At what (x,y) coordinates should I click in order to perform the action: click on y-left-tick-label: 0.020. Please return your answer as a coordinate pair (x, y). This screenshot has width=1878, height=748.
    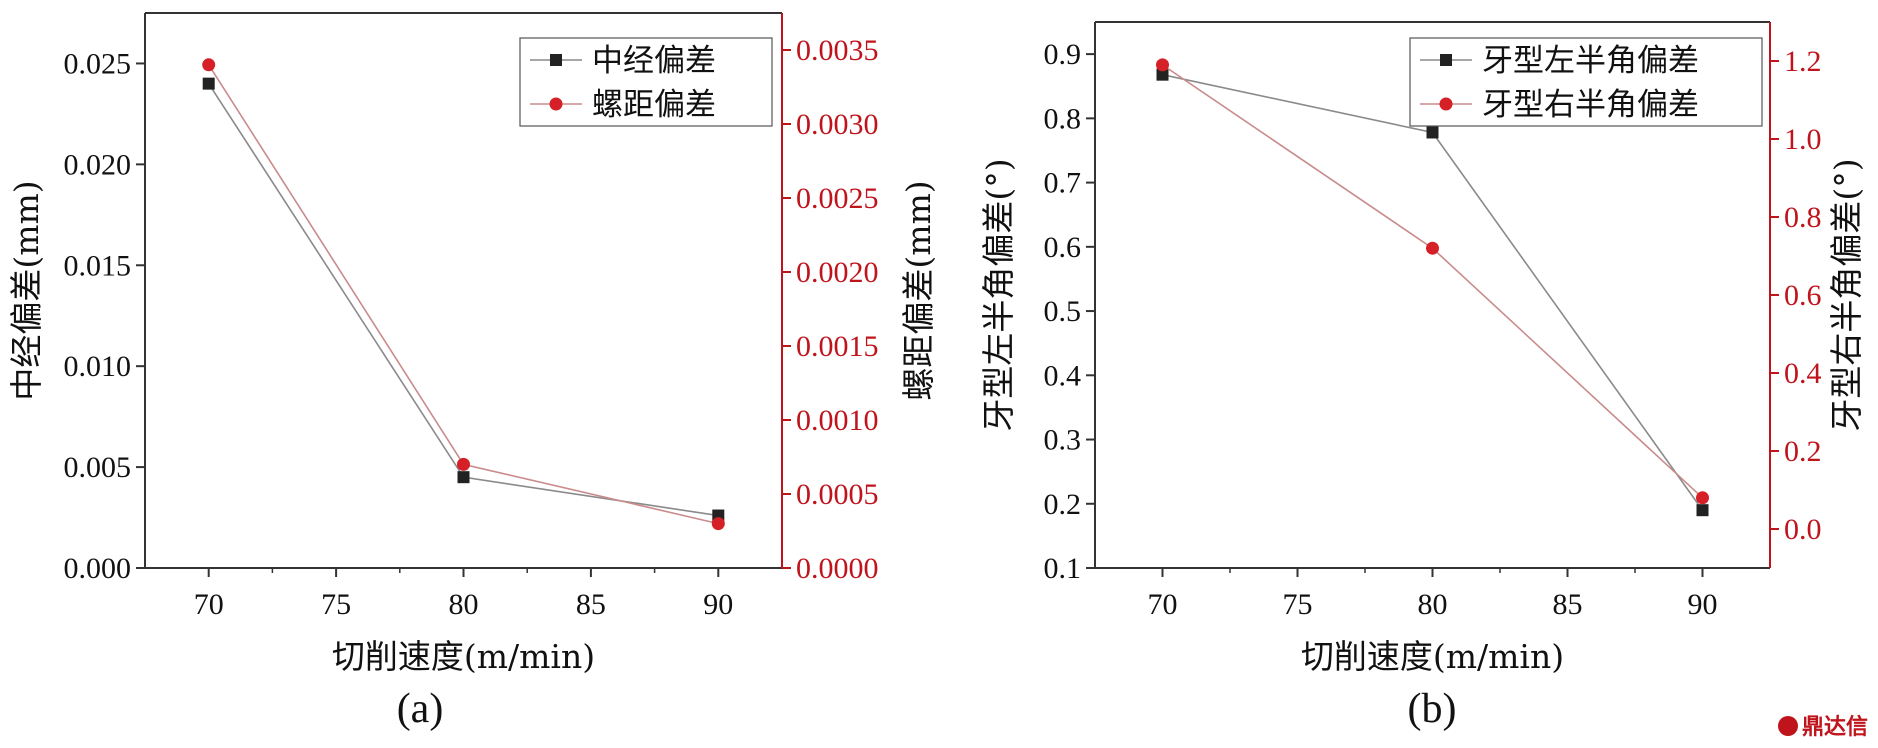
    Looking at the image, I should click on (98, 164).